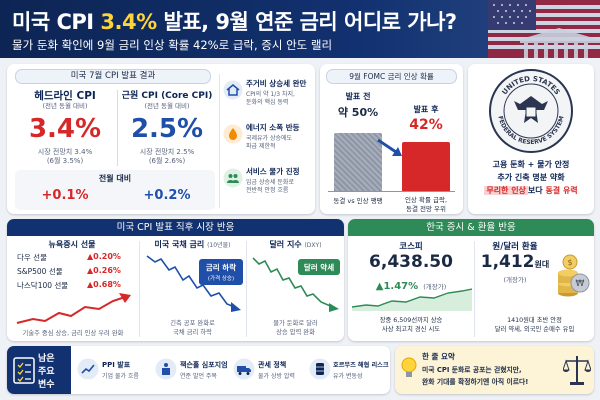 The height and width of the screenshot is (400, 600). Describe the element at coordinates (542, 264) in the screenshot. I see `fx-value-unit: 원대` at that location.